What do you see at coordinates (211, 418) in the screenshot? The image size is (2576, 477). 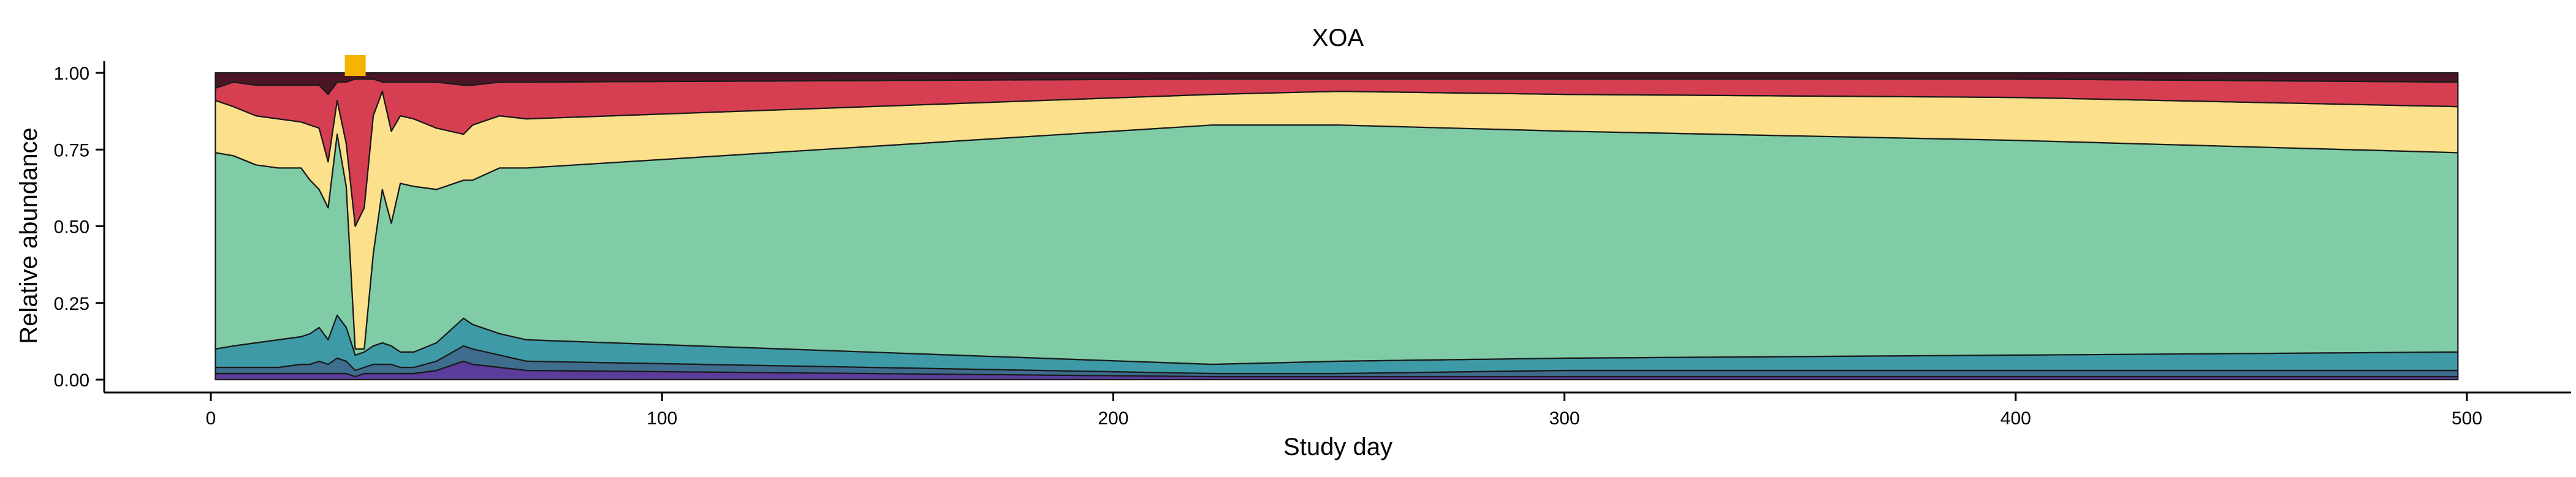 I see `x-tick-label: 0` at bounding box center [211, 418].